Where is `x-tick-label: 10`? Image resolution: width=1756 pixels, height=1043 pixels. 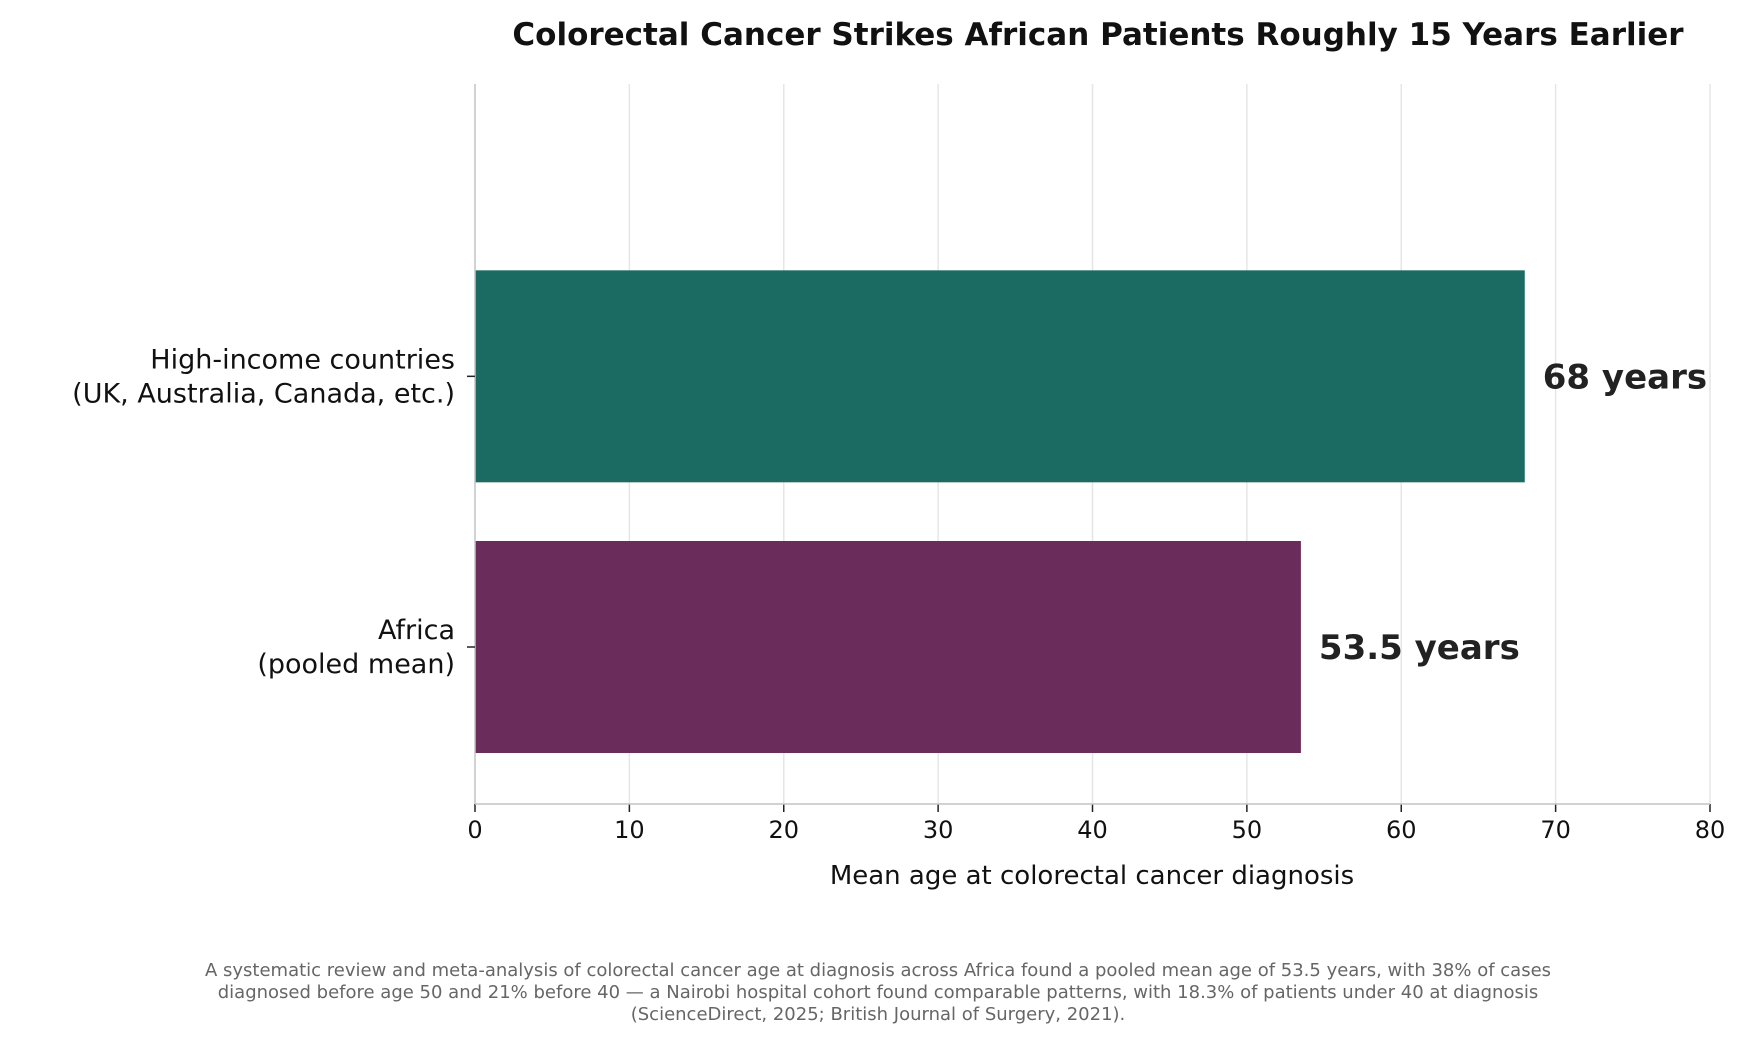 x-tick-label: 10 is located at coordinates (629, 830).